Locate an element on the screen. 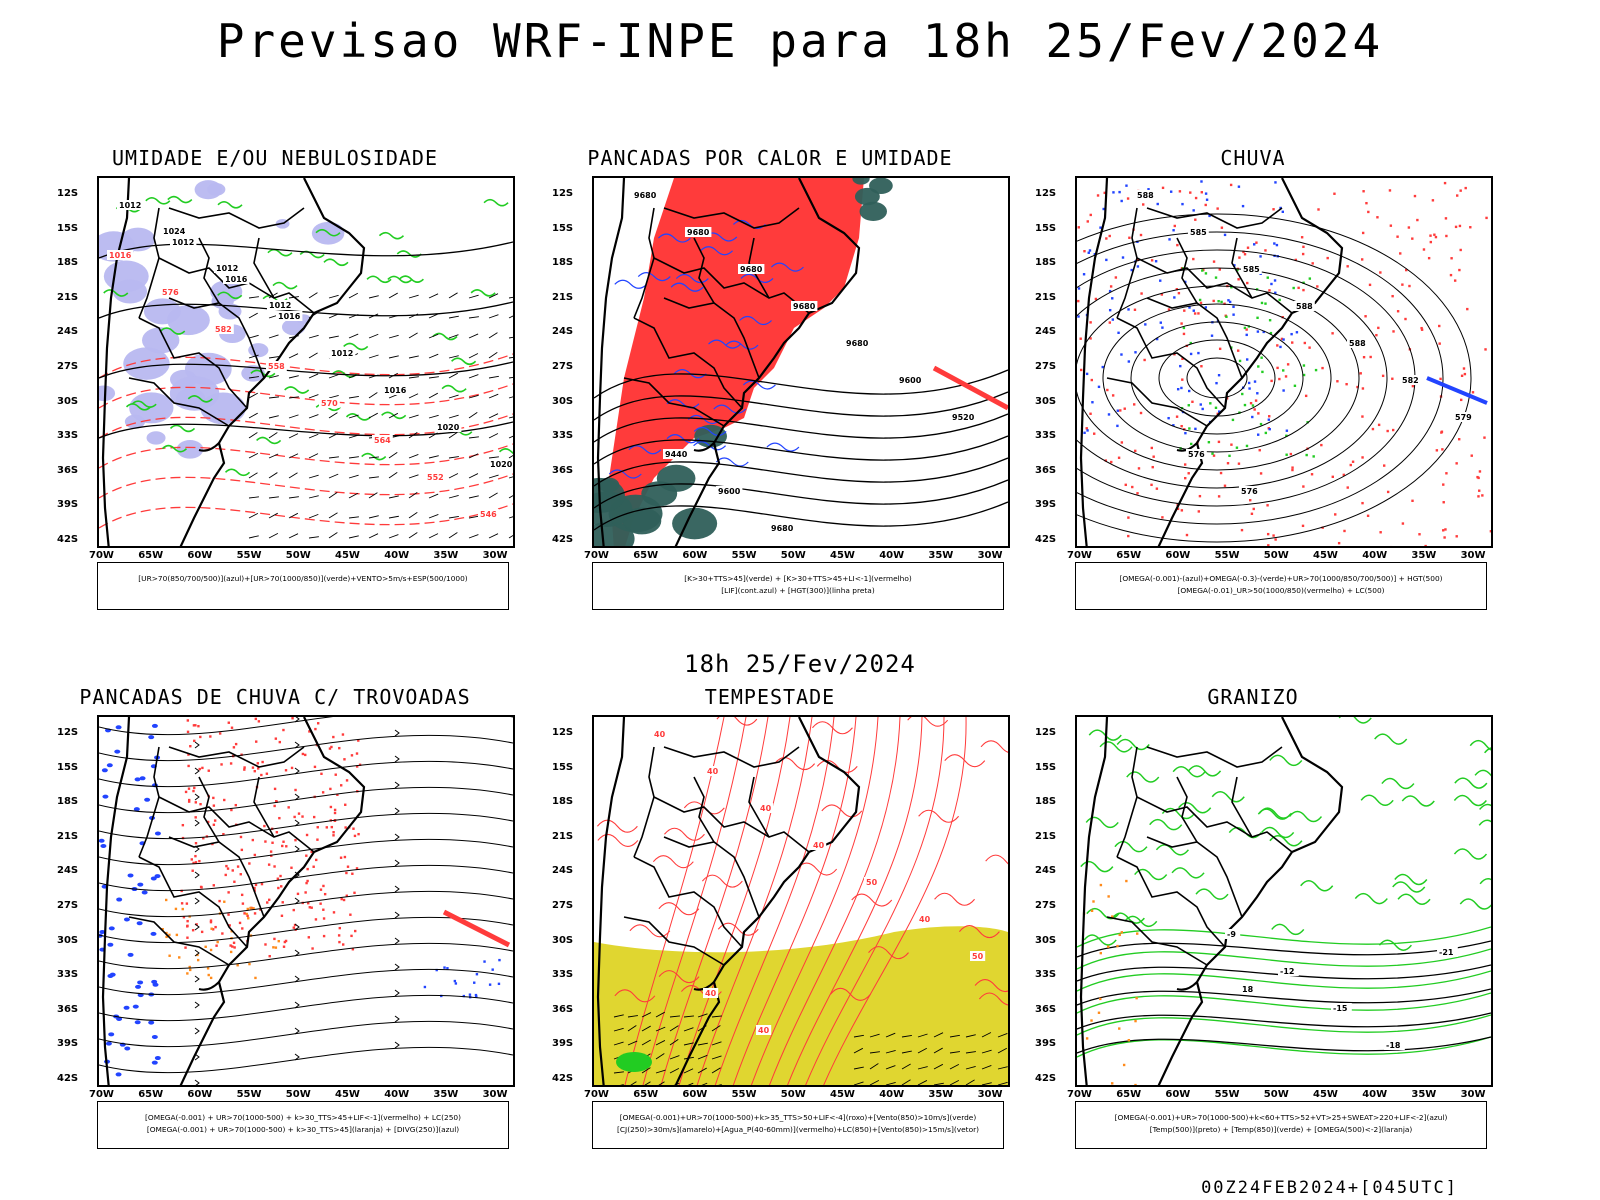  streamline is located at coordinates (306, 774).